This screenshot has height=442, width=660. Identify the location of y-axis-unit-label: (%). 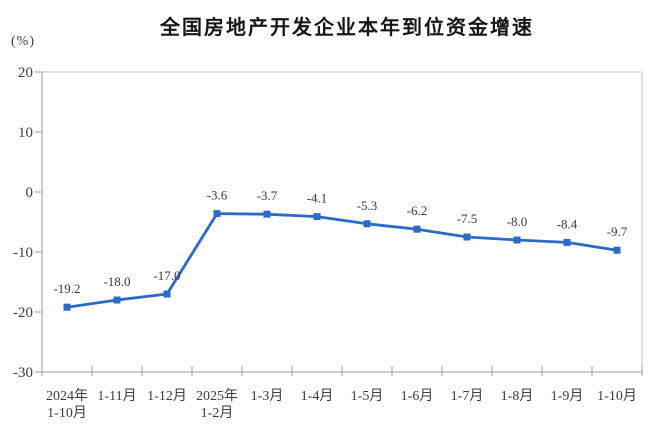
(23, 41).